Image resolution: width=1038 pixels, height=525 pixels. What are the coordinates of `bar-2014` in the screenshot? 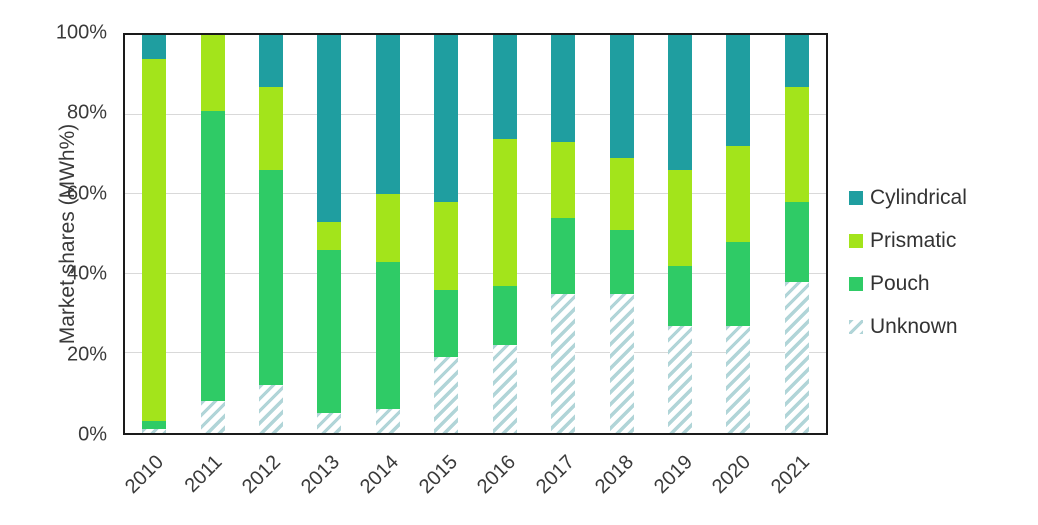 It's located at (387, 234).